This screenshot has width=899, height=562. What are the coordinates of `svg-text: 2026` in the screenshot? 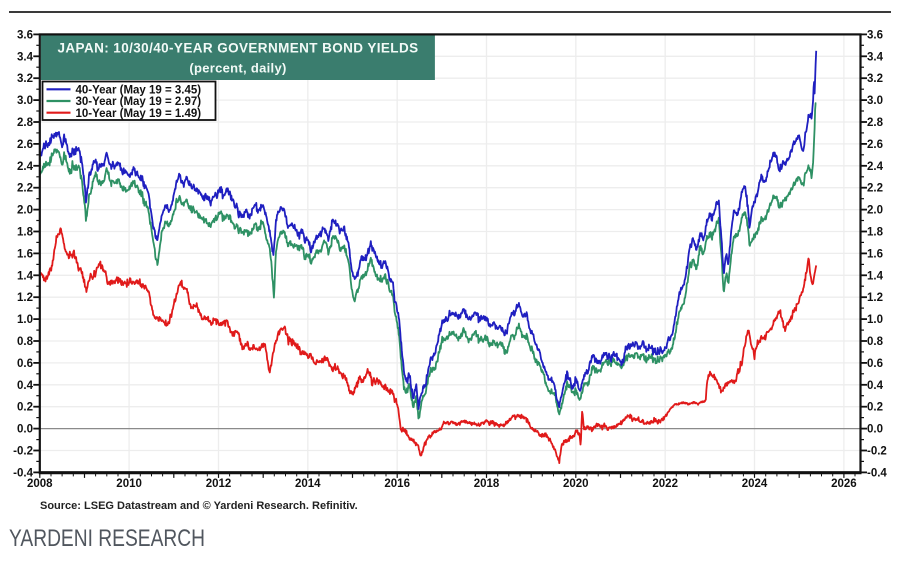 It's located at (844, 484).